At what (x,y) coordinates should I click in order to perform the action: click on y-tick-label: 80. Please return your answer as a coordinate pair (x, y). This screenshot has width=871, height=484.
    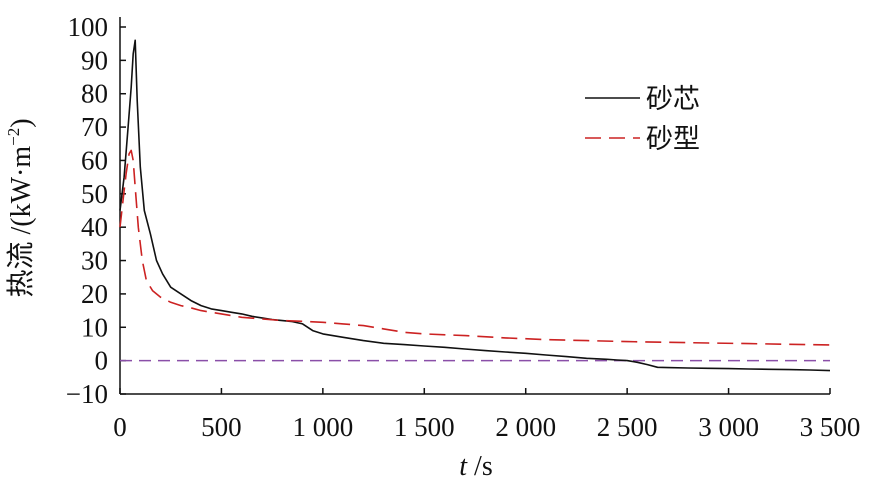
    Looking at the image, I should click on (94, 94).